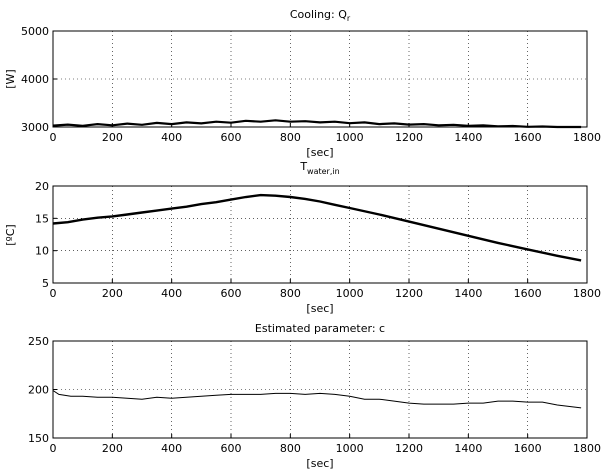 The image size is (603, 476). I want to click on y-tick-label: 3000, so click(35, 127).